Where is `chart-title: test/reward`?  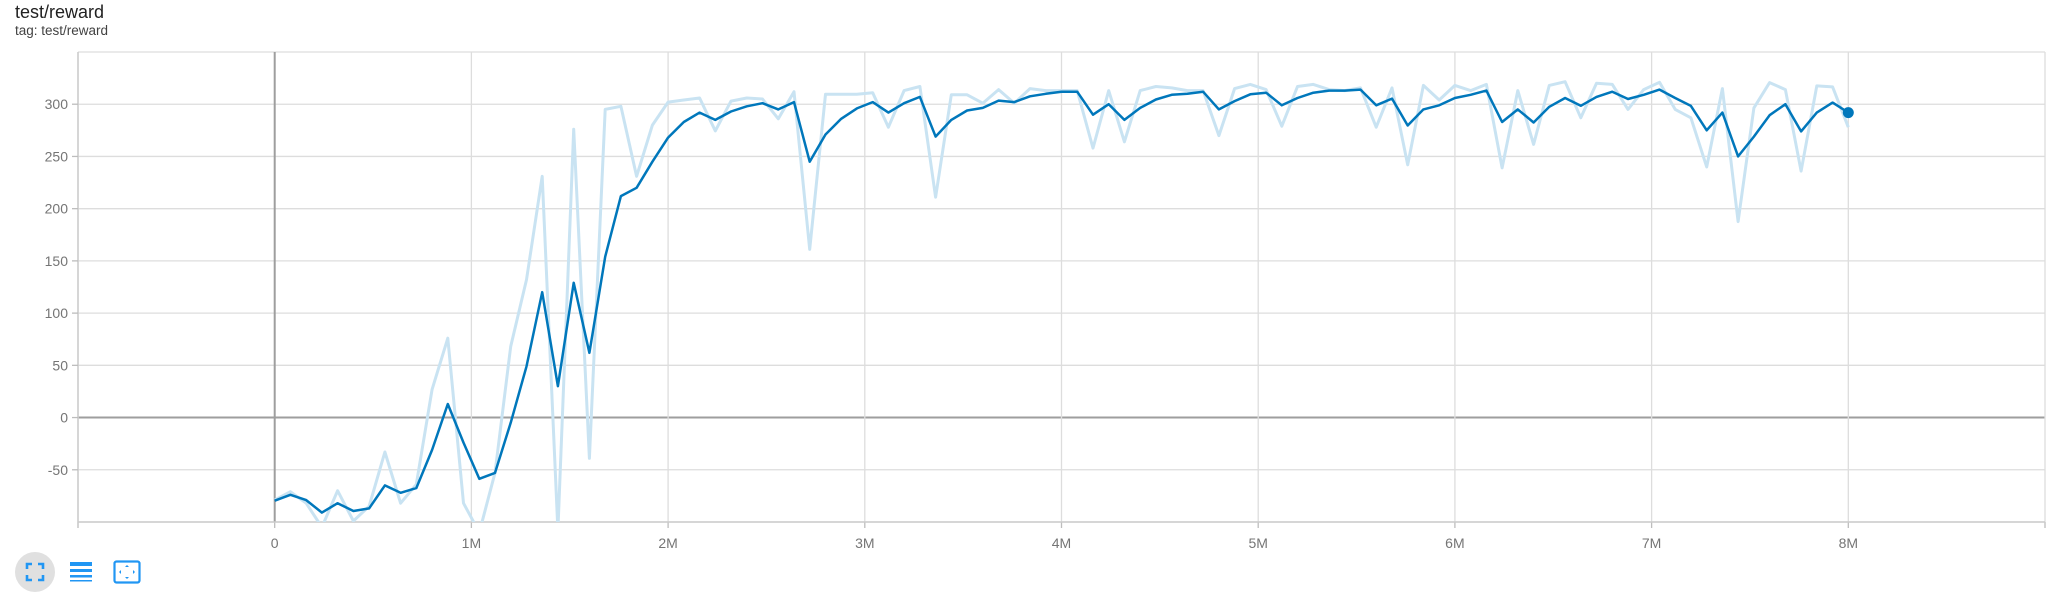 chart-title: test/reward is located at coordinates (60, 12).